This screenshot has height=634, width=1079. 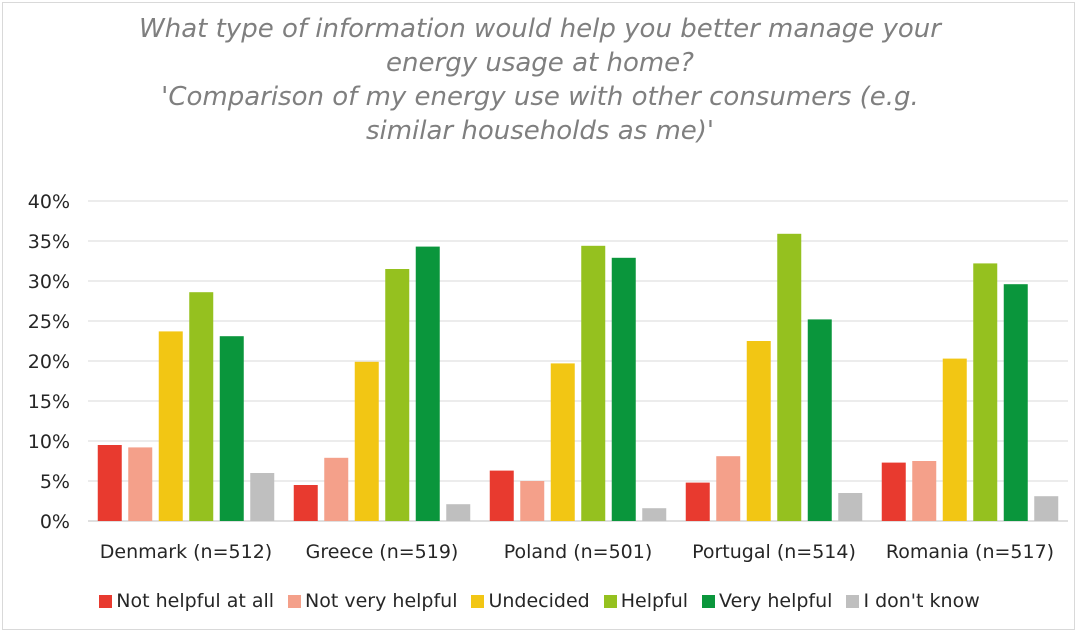 What do you see at coordinates (382, 552) in the screenshot?
I see `x-tick-label: Greece (n=519)` at bounding box center [382, 552].